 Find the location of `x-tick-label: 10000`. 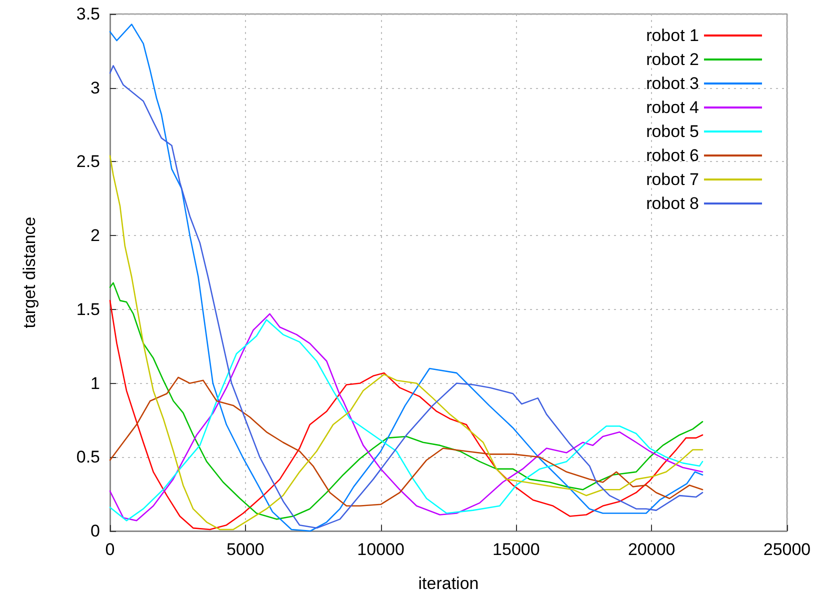

x-tick-label: 10000 is located at coordinates (380, 549).